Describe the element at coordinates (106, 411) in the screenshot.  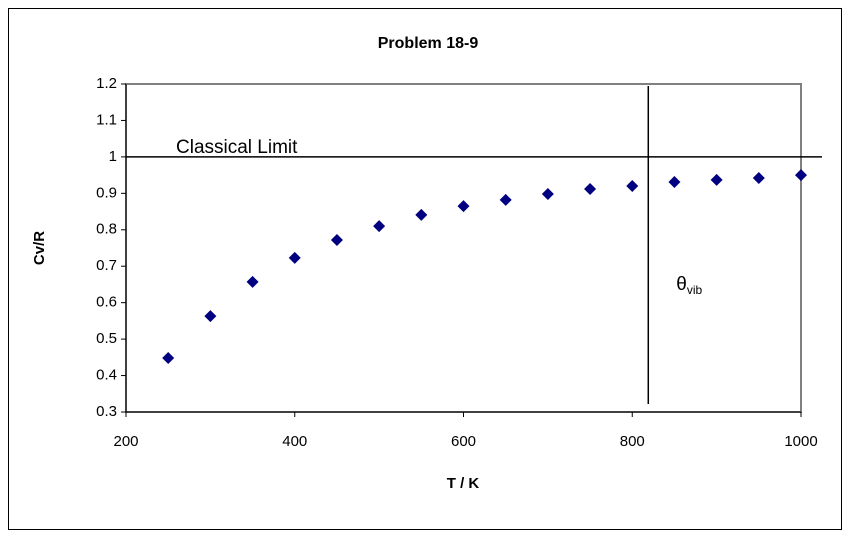
I see `y-tick-label: 0.3` at that location.